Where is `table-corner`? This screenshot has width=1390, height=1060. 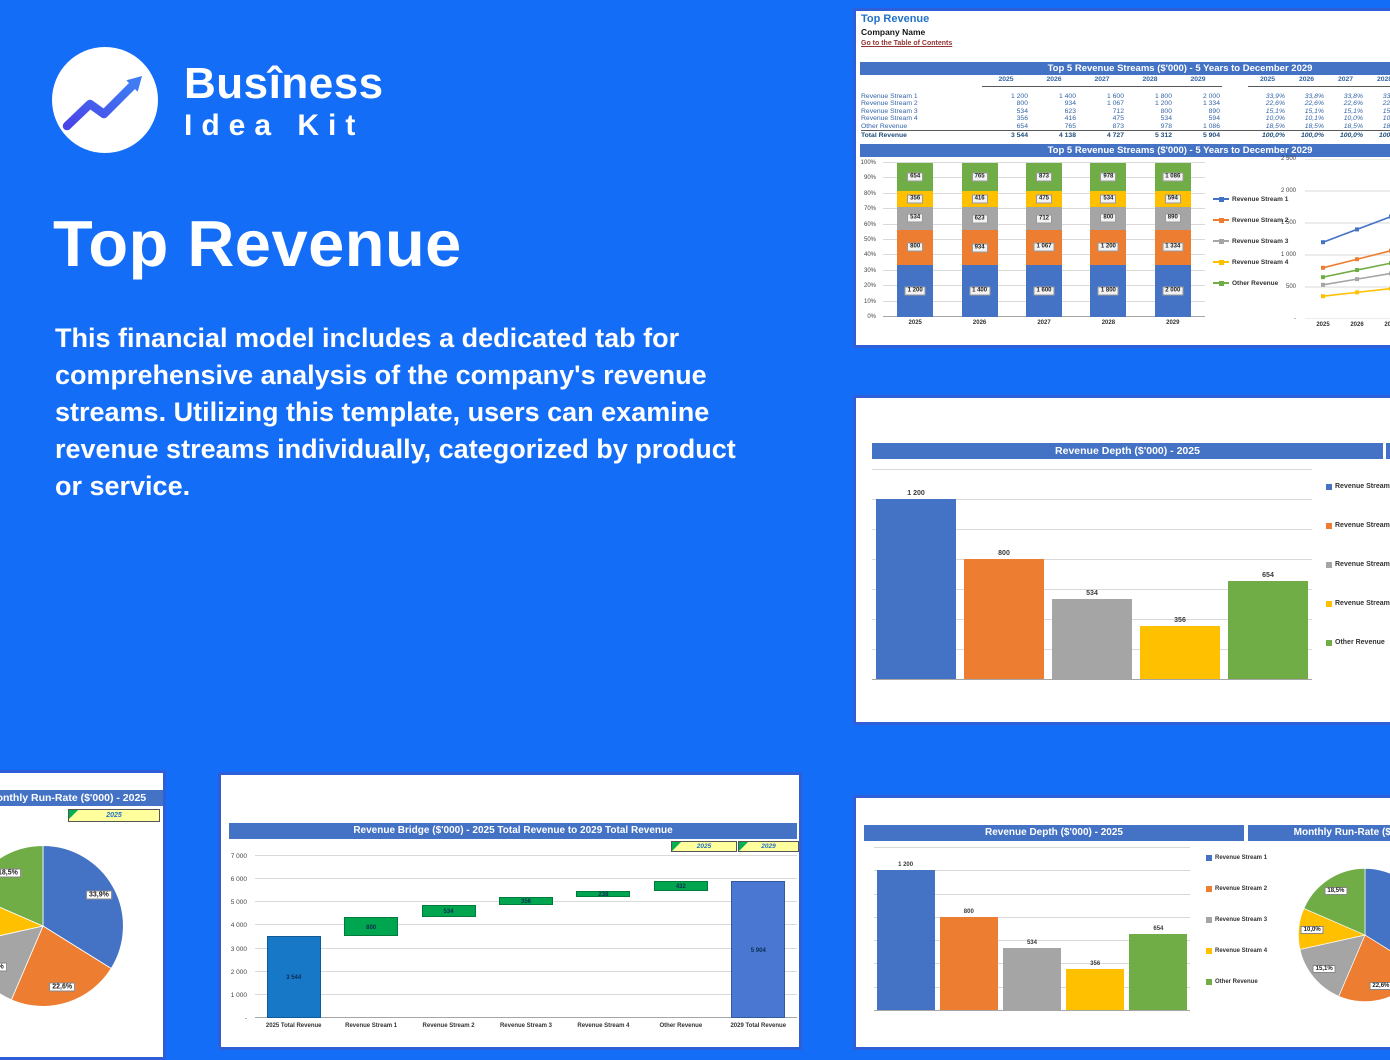 table-corner is located at coordinates (921, 81).